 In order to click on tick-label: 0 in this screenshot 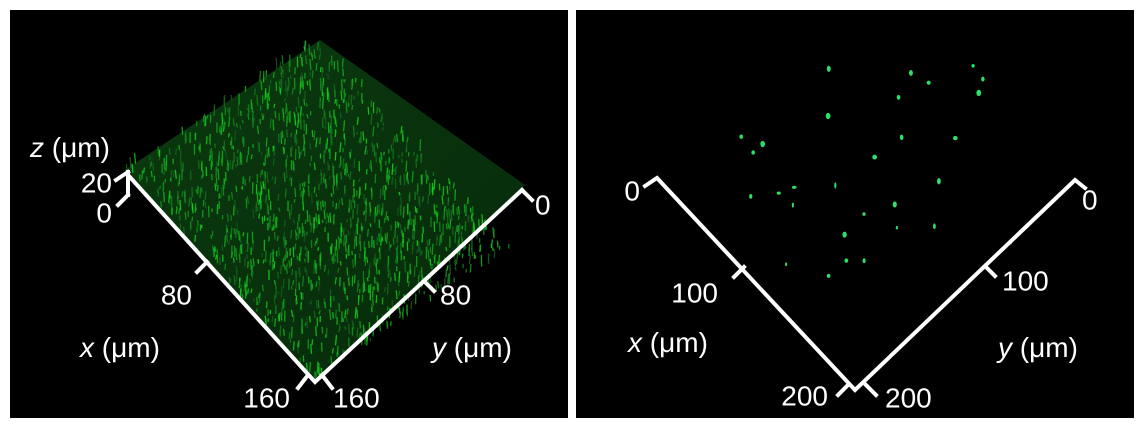, I will do `click(543, 204)`.